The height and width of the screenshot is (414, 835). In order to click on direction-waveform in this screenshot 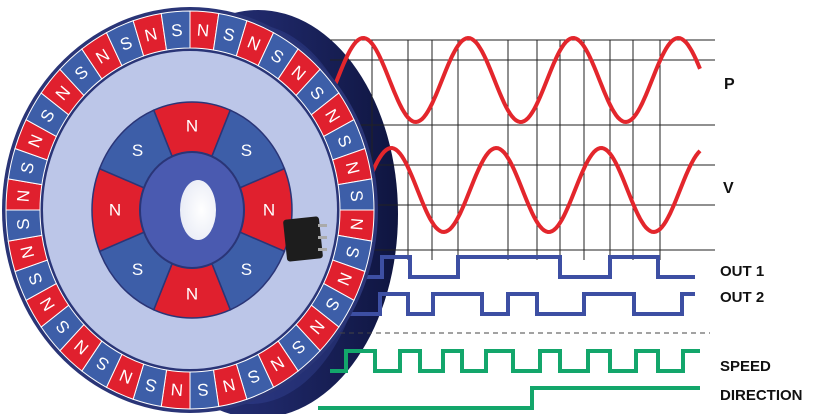, I will do `click(509, 398)`.